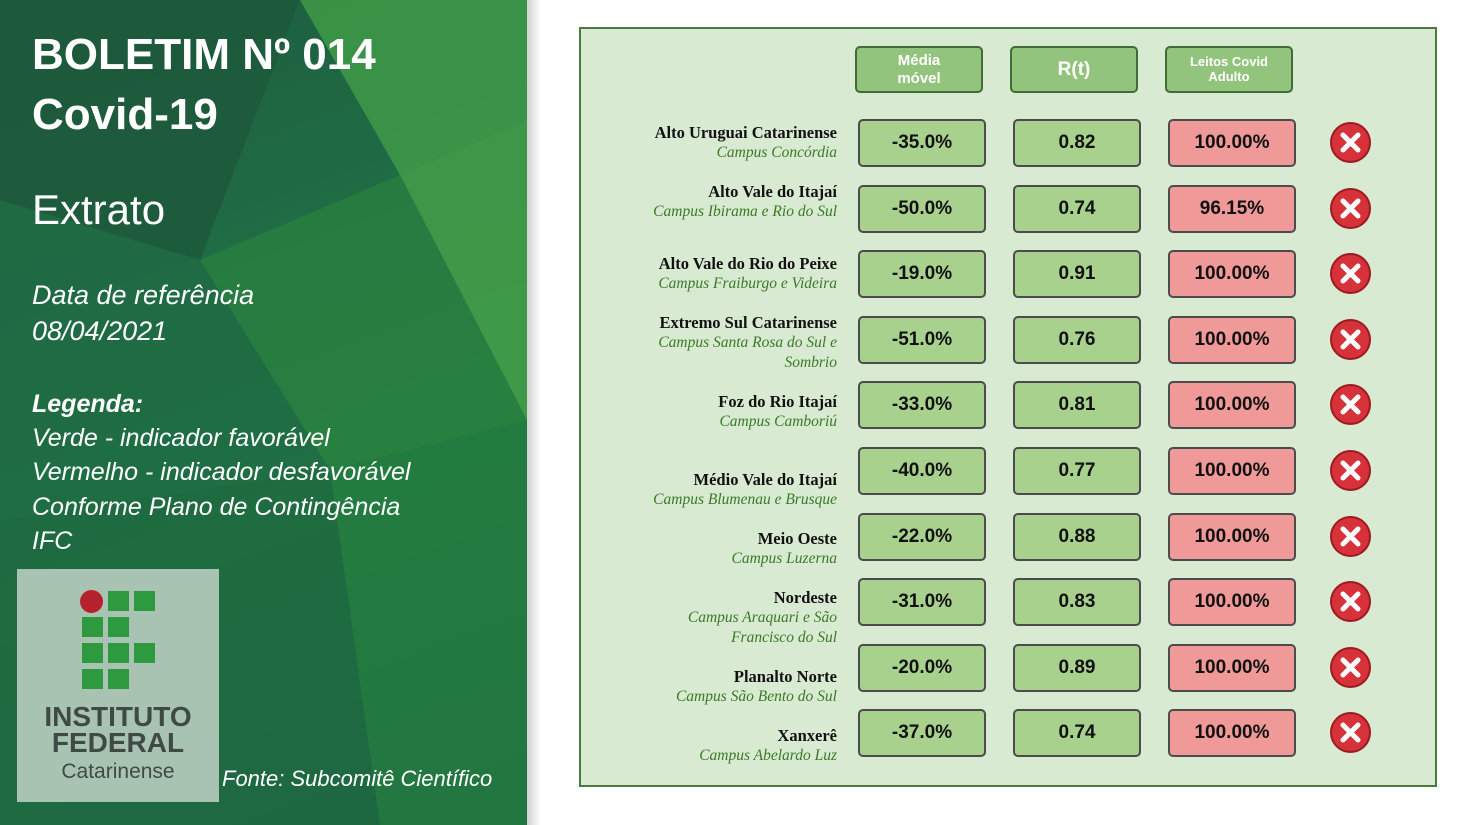 This screenshot has height=825, width=1471. What do you see at coordinates (1077, 667) in the screenshot?
I see `cell-rt: 0.89` at bounding box center [1077, 667].